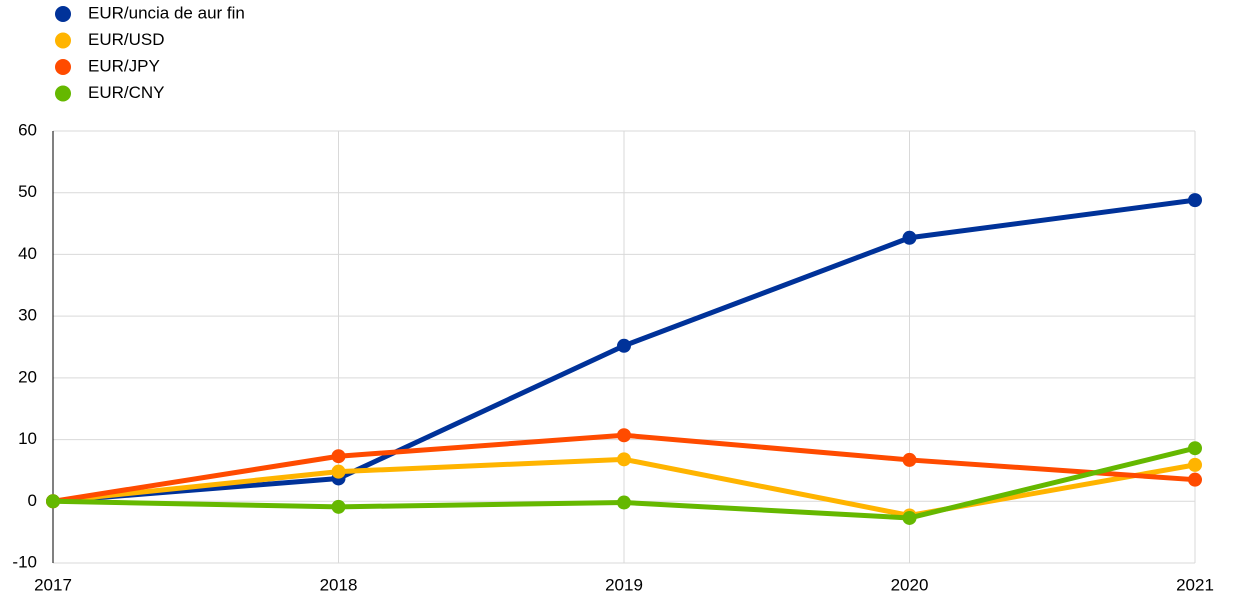 This screenshot has width=1240, height=611. What do you see at coordinates (27, 315) in the screenshot?
I see `y-tick-label: 30` at bounding box center [27, 315].